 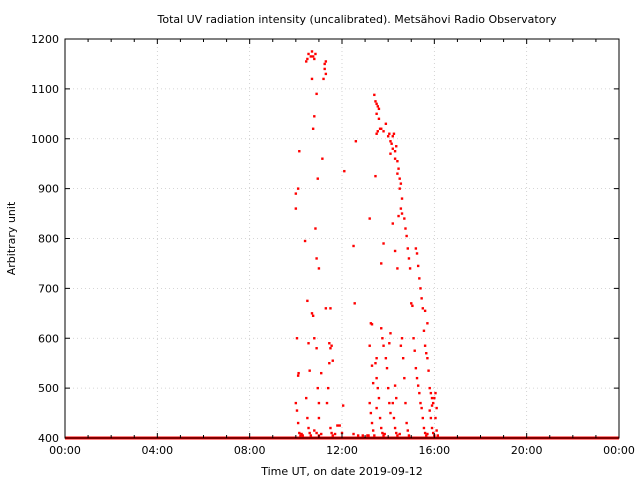 What do you see at coordinates (250, 450) in the screenshot?
I see `x-tick-label: 08:00` at bounding box center [250, 450].